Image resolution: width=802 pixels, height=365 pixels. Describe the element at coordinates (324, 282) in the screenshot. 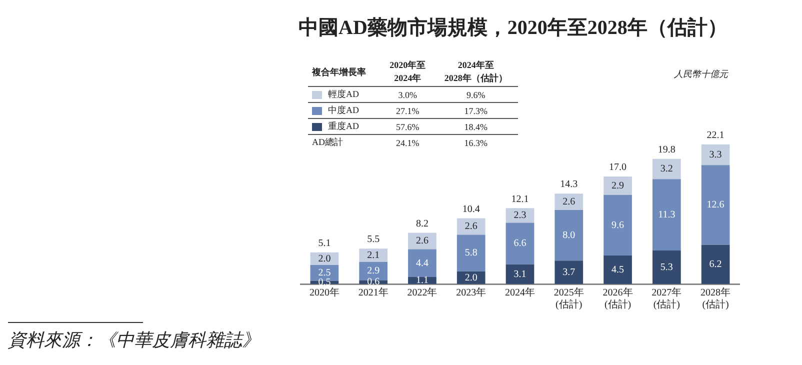

I see `data-label: 0.5` at that location.